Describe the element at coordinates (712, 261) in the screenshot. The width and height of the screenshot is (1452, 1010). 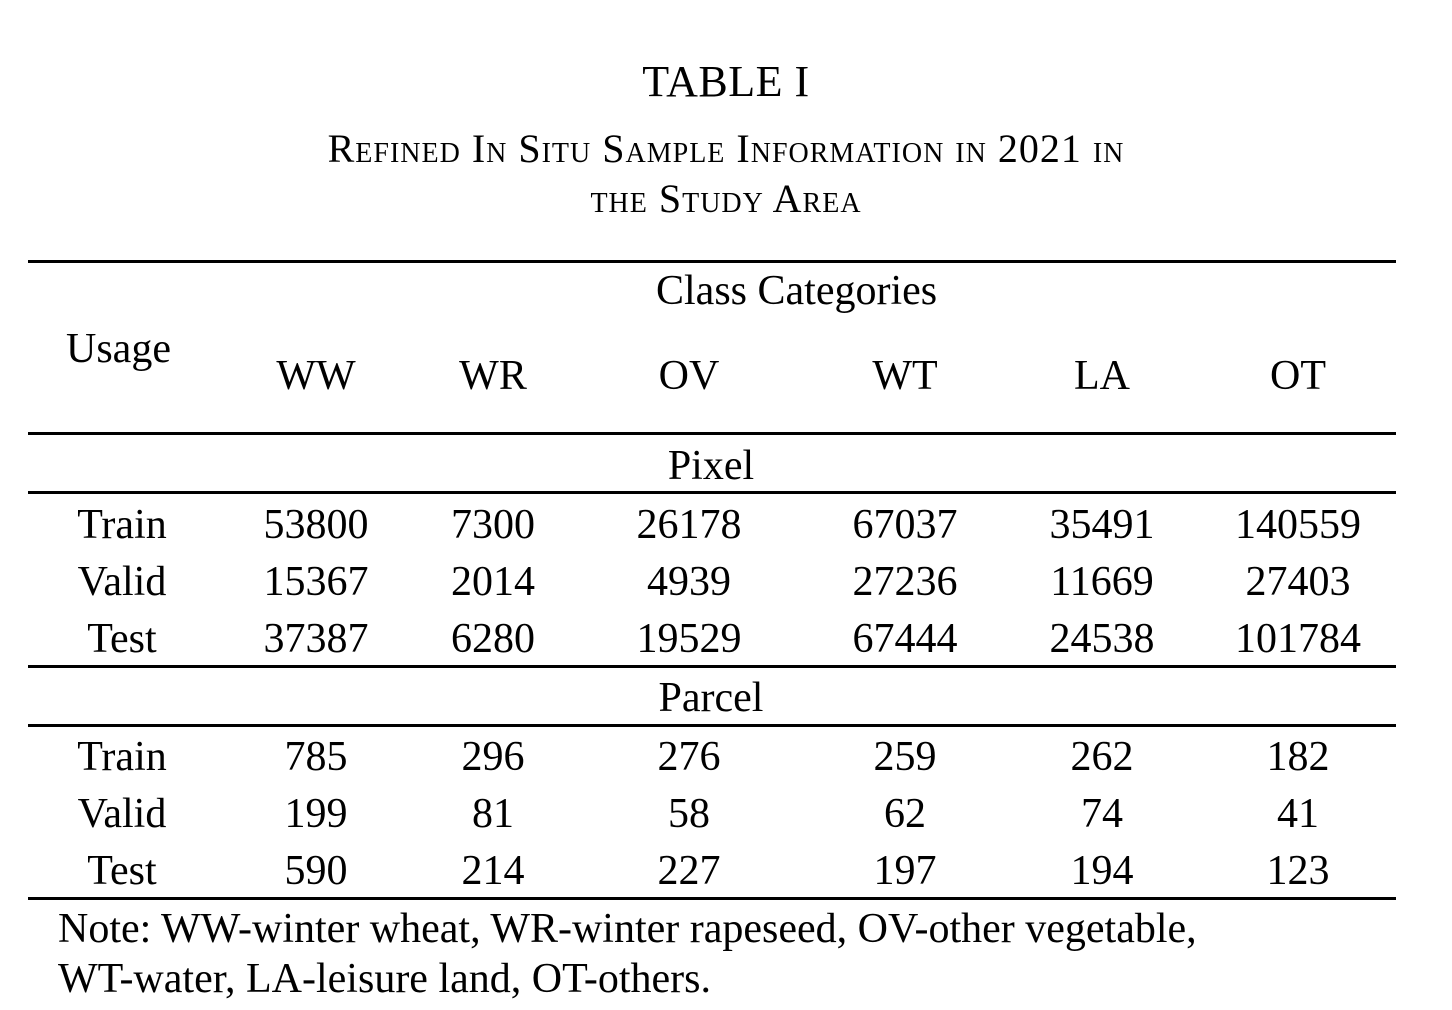
I see `top-rule` at that location.